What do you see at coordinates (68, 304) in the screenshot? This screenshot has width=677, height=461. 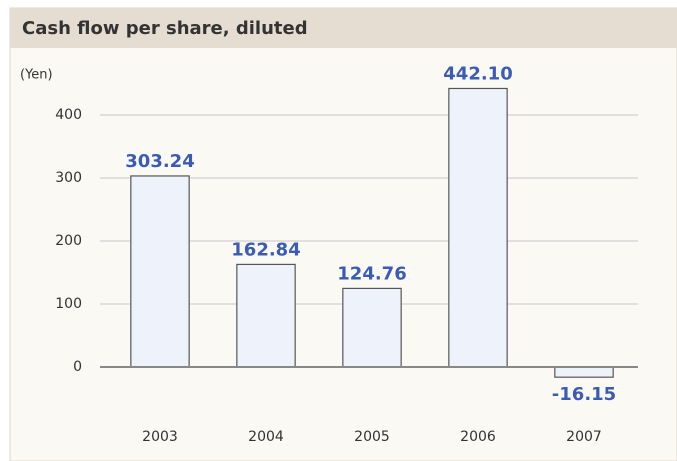 I see `y-tick-label: 100` at bounding box center [68, 304].